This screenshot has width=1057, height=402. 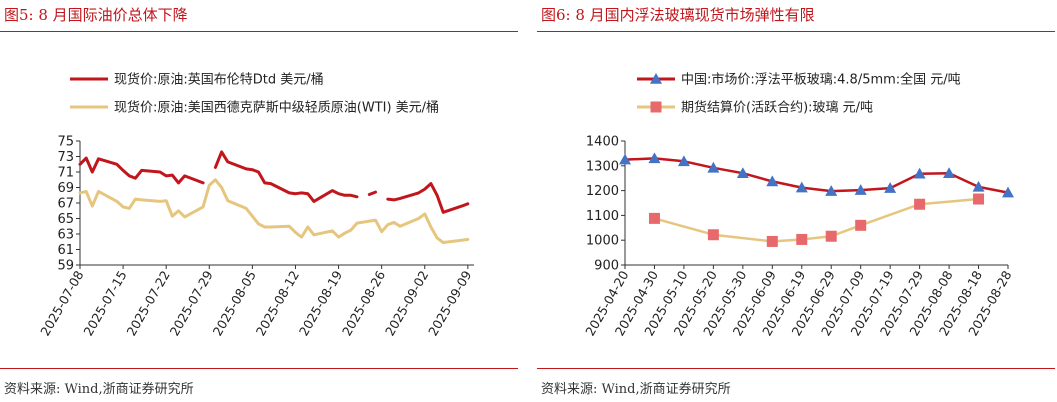 I want to click on y-tick-label: 1200, so click(x=602, y=191).